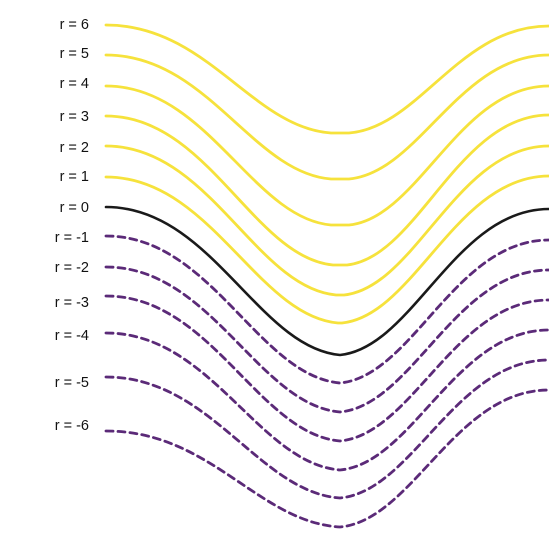  I want to click on curve-label-r-minus-3: r = -3, so click(72, 303).